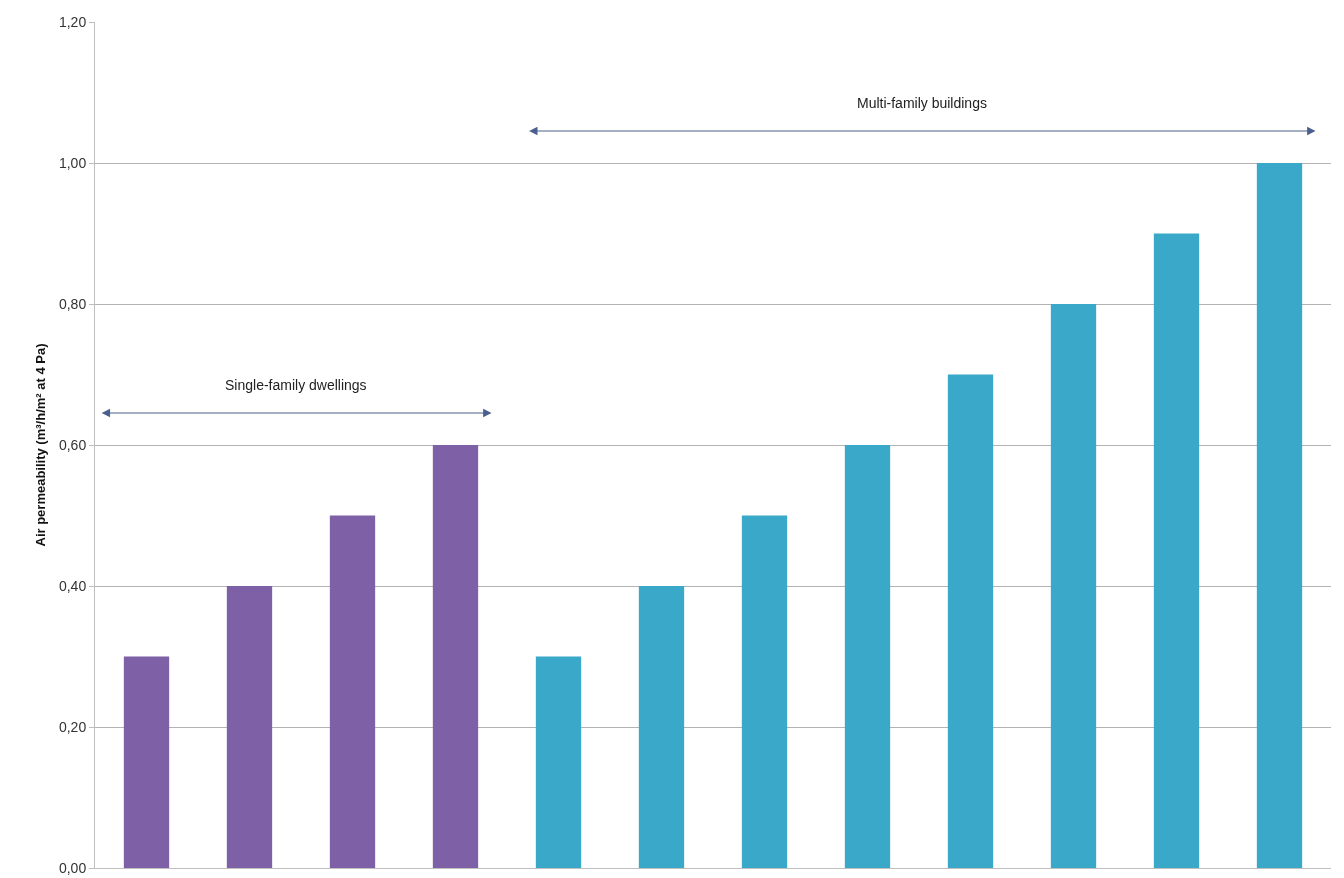 This screenshot has width=1344, height=878. Describe the element at coordinates (72, 726) in the screenshot. I see `y-tick-label: 0,20` at that location.